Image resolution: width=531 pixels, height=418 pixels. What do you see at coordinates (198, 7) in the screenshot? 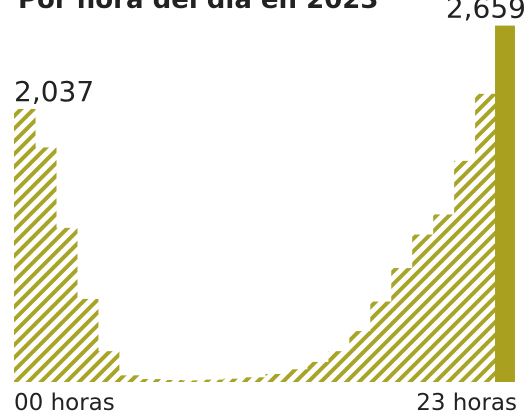
I see `chart-title: Por hora del día en 2023` at bounding box center [198, 7].